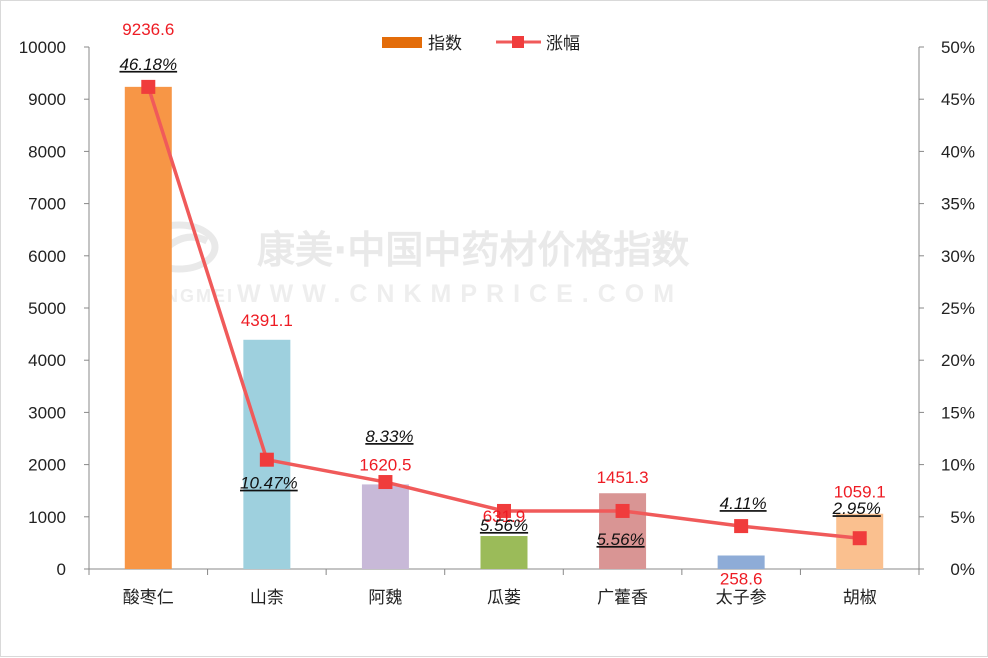  Describe the element at coordinates (148, 598) in the screenshot. I see `category-label: 酸枣仁` at that location.